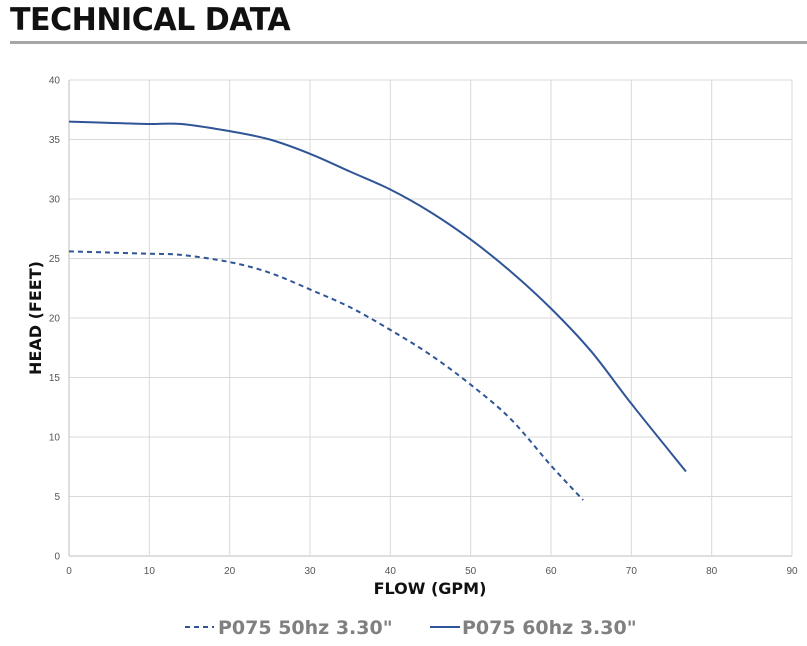  Describe the element at coordinates (69, 571) in the screenshot. I see `x-tick-label: 0` at that location.